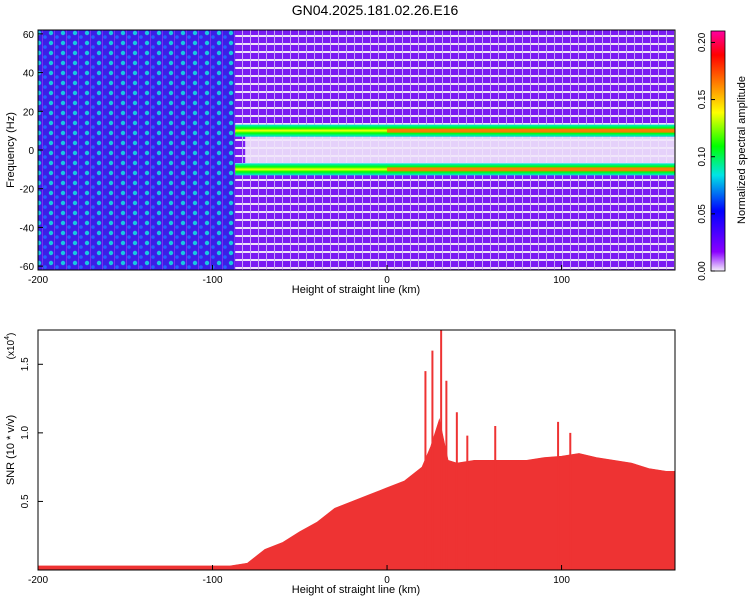  What do you see at coordinates (702, 157) in the screenshot?
I see `colorbar-tick-label: 0.10` at bounding box center [702, 157].